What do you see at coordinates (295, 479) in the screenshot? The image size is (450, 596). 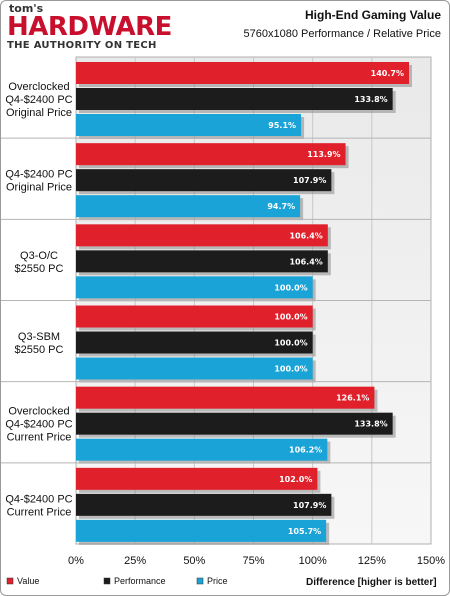 I see `data-label: 102.0%` at bounding box center [295, 479].